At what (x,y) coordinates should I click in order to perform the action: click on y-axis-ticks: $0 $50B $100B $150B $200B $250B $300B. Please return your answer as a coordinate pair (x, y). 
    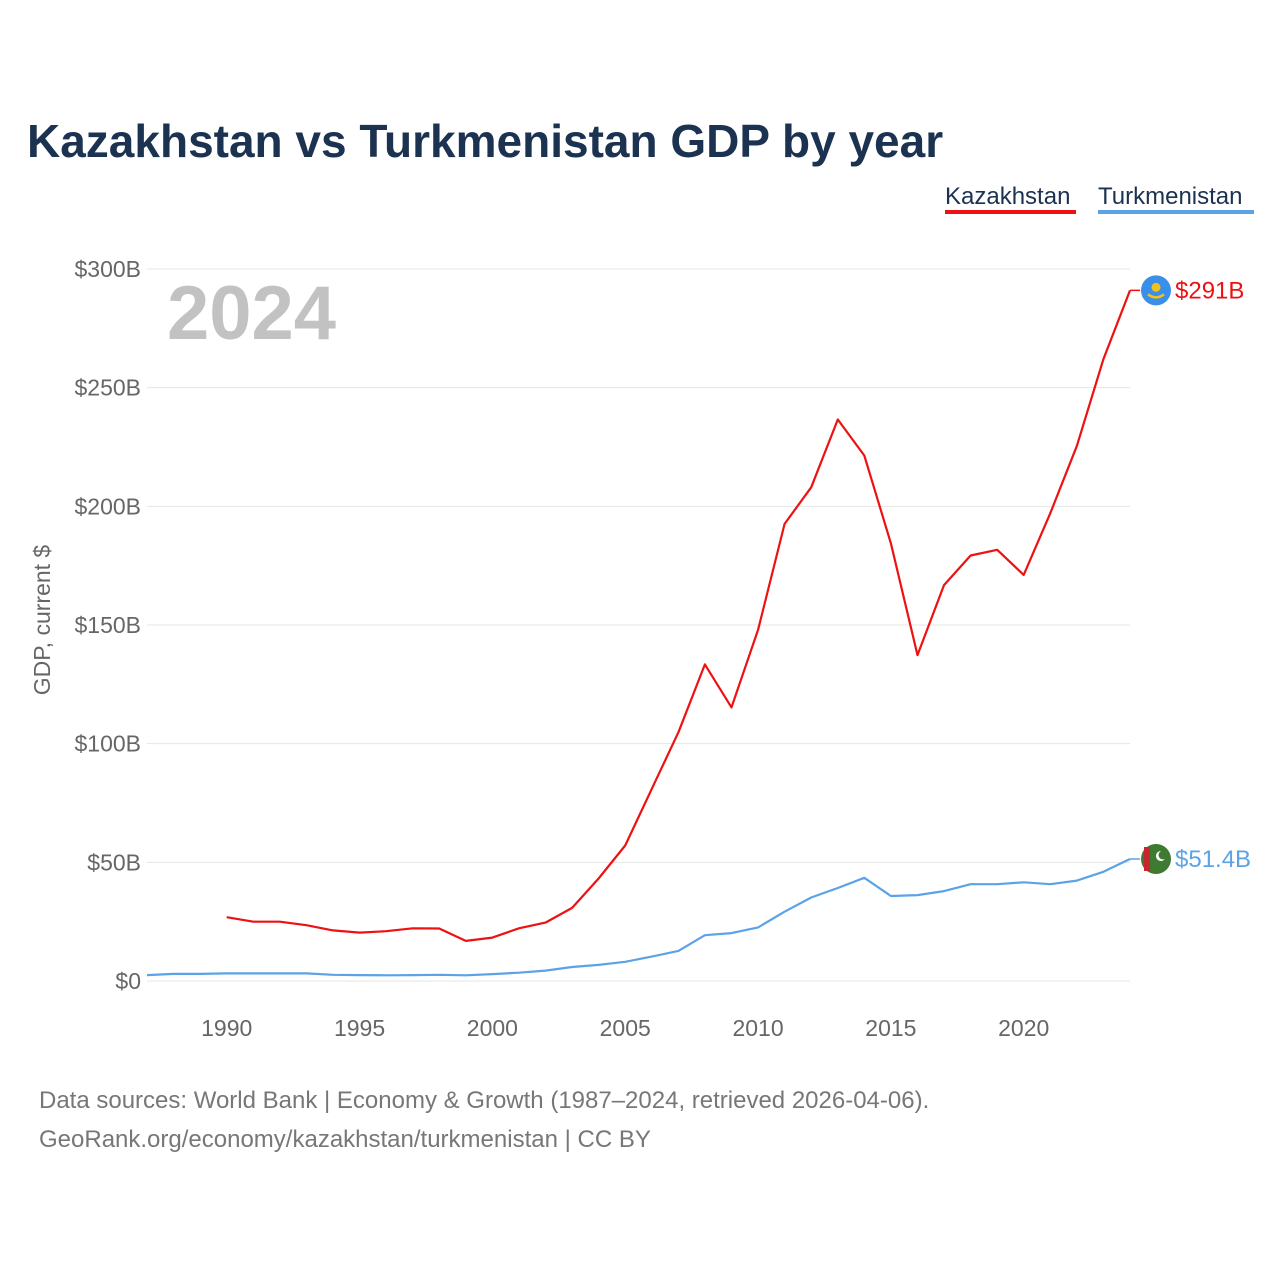
    Looking at the image, I should click on (107, 625).